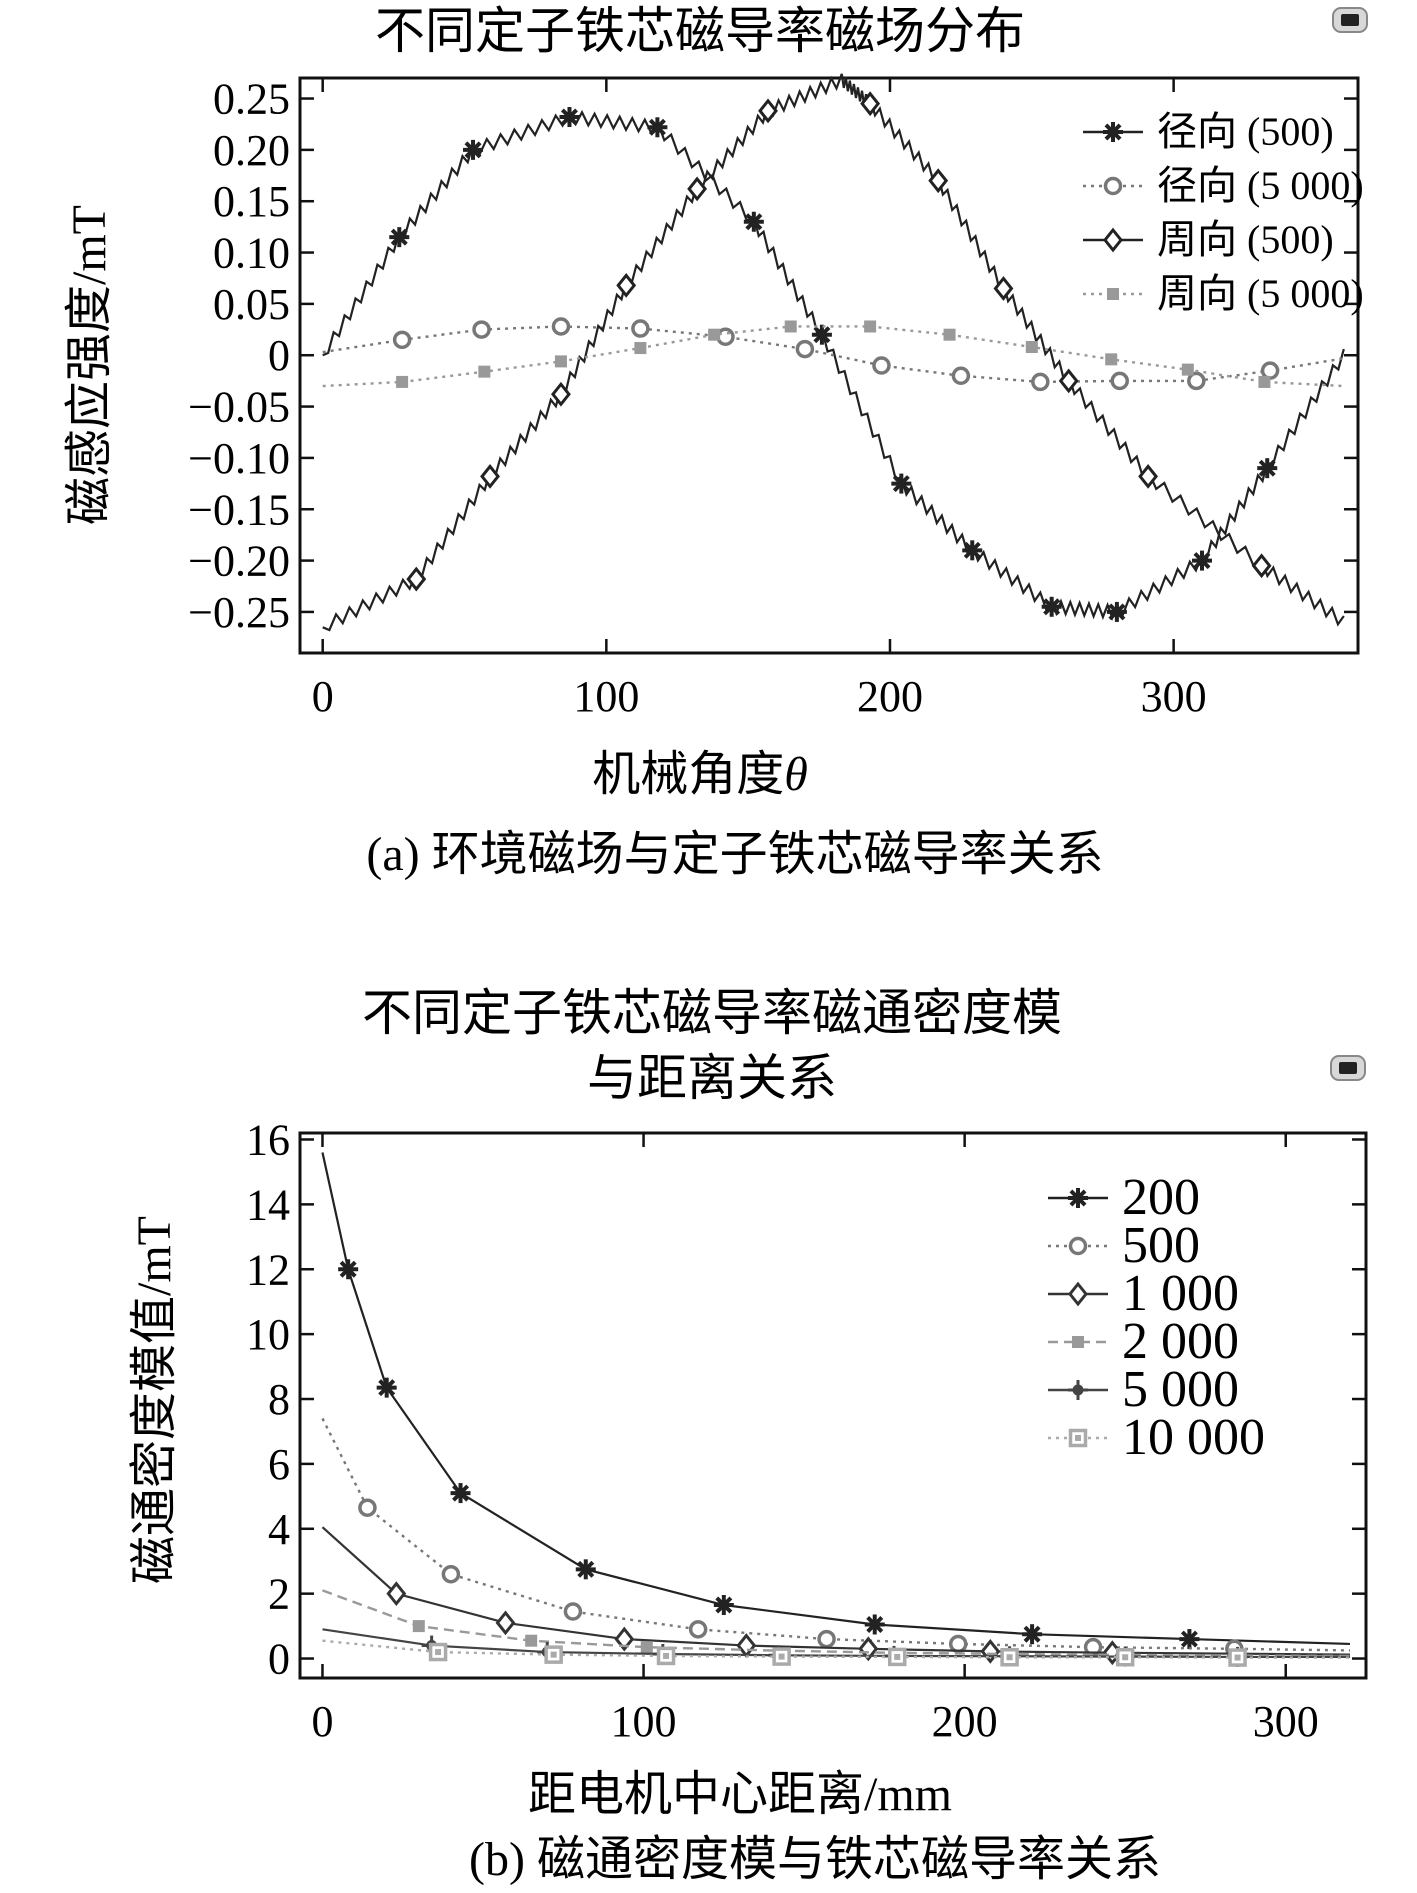 The width and height of the screenshot is (1417, 1893). Describe the element at coordinates (279, 1464) in the screenshot. I see `y-tick-label: 6` at that location.